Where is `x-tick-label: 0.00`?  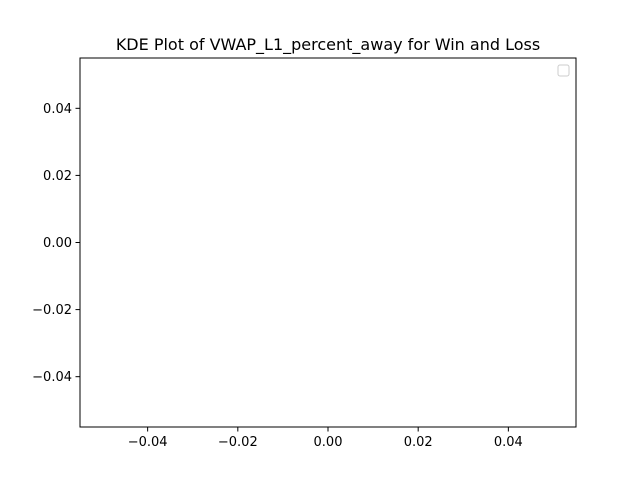
x-tick-label: 0.00 is located at coordinates (328, 442).